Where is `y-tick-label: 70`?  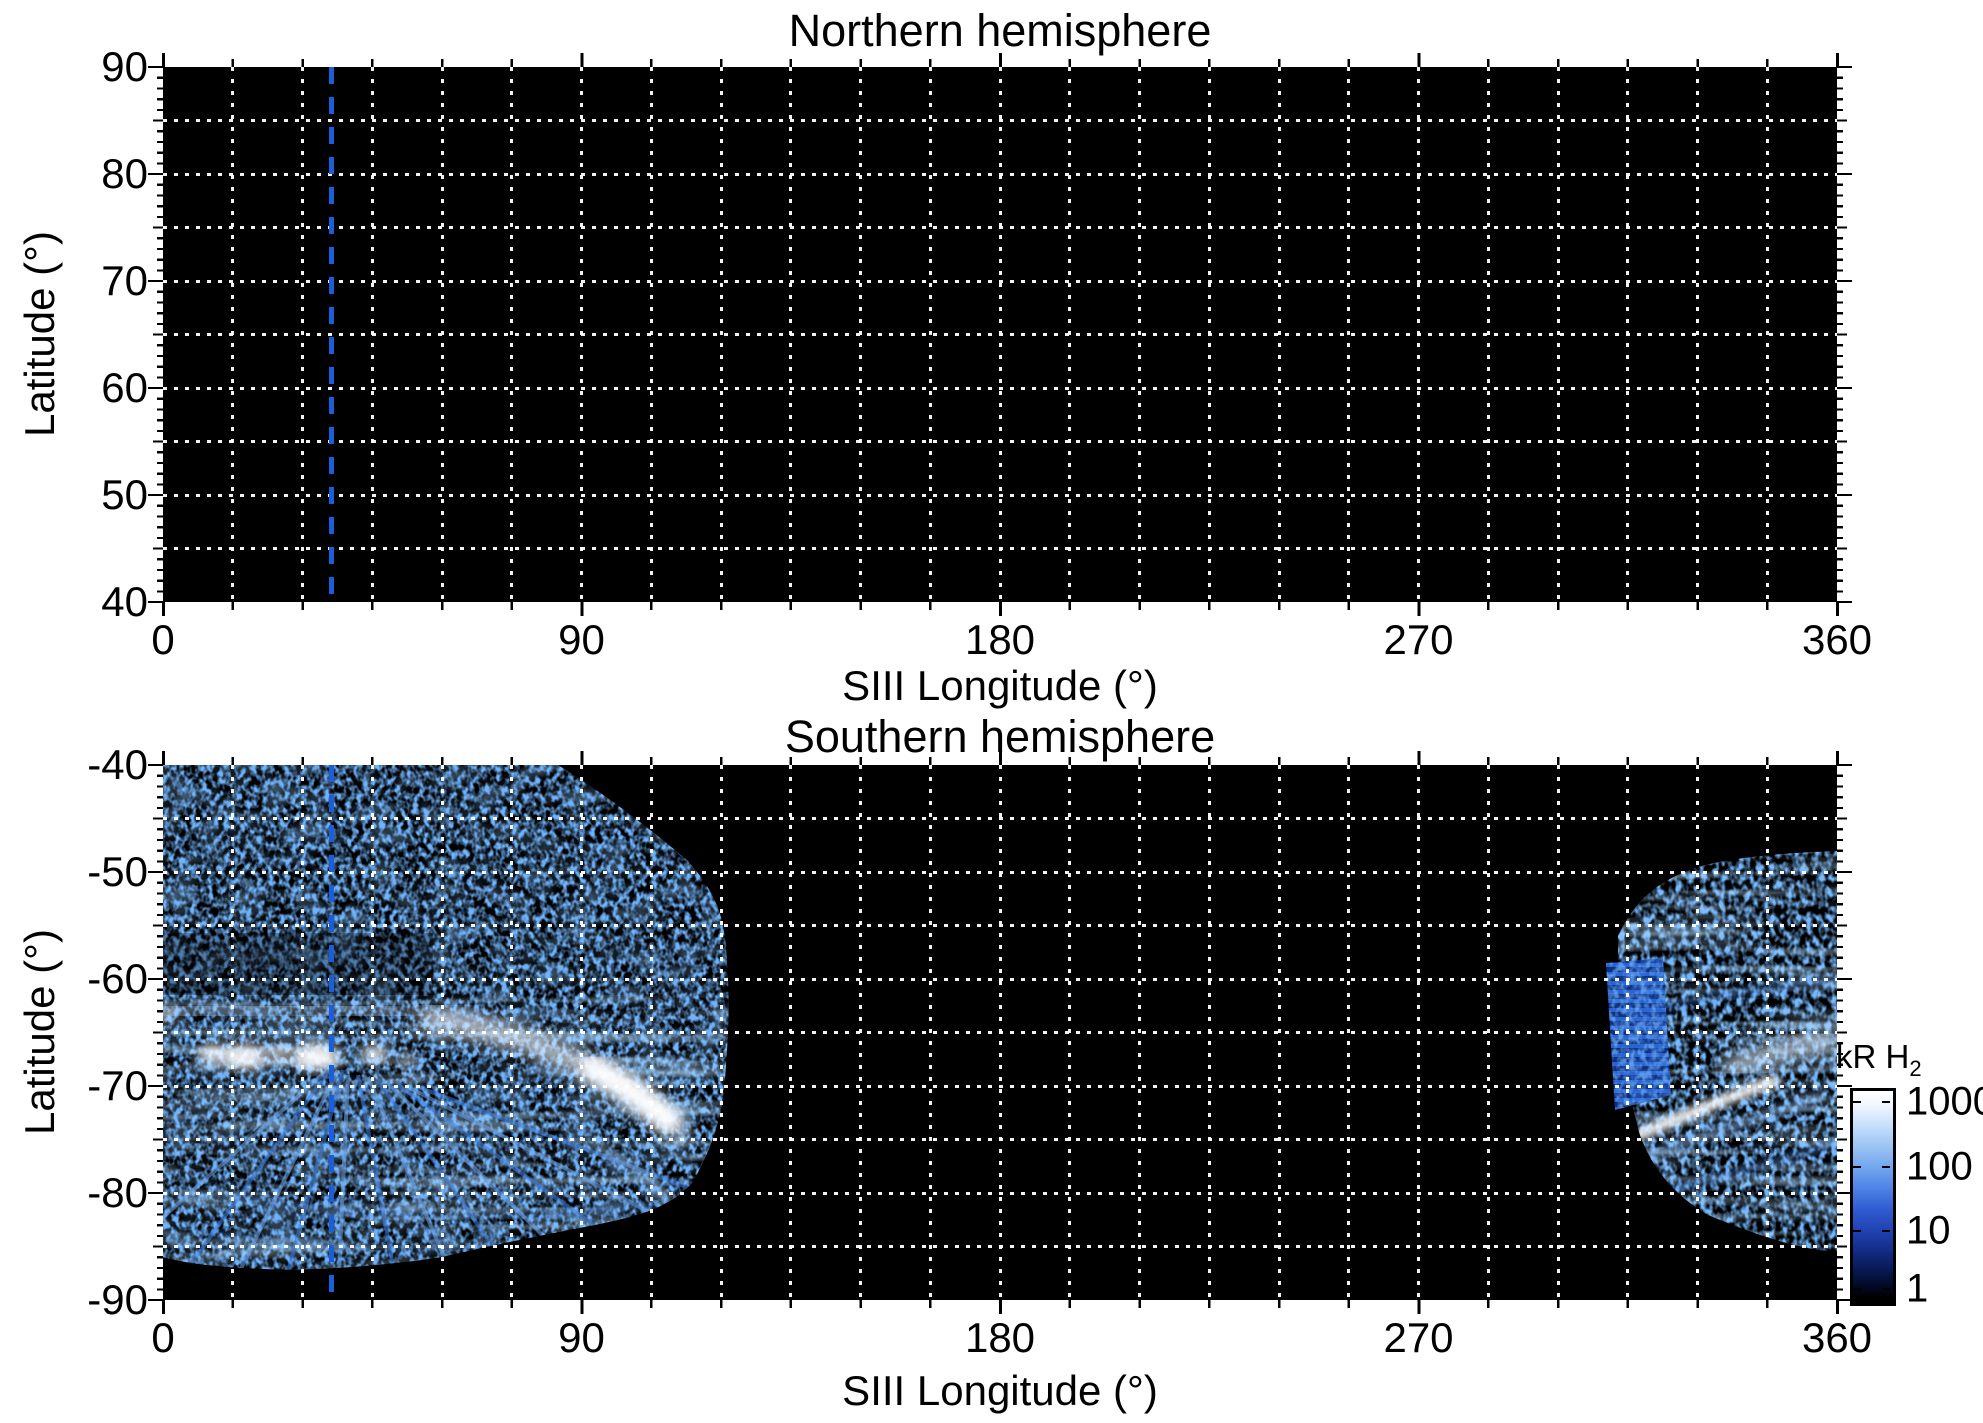 y-tick-label: 70 is located at coordinates (124, 280).